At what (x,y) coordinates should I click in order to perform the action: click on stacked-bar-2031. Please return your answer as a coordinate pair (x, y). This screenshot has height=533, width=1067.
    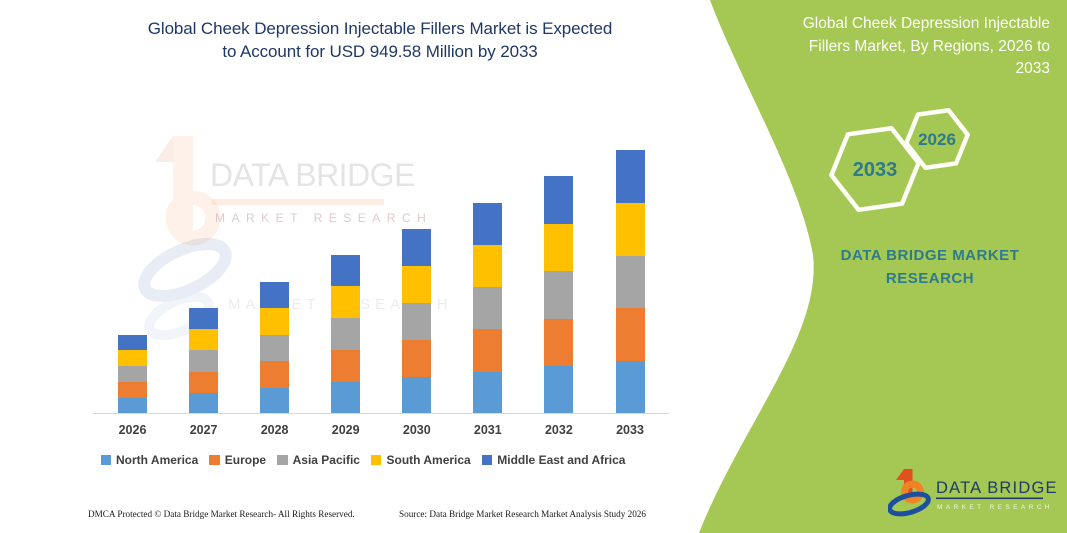
    Looking at the image, I should click on (488, 308).